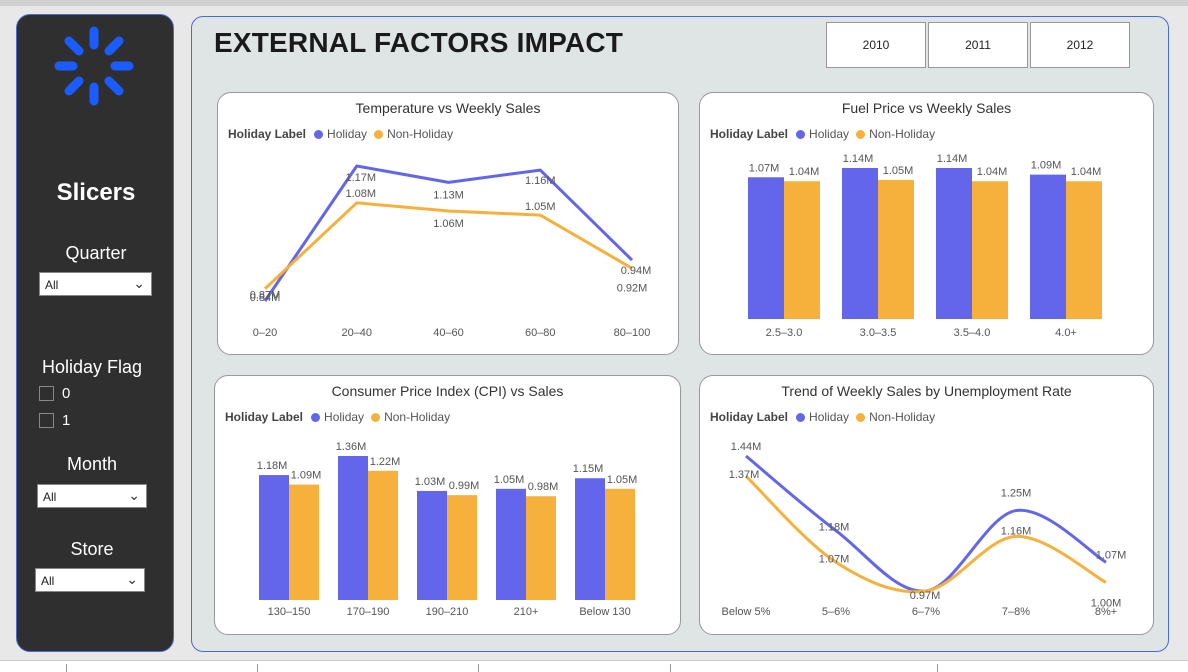 This screenshot has width=1188, height=672. What do you see at coordinates (92, 549) in the screenshot?
I see `store-label: Store` at bounding box center [92, 549].